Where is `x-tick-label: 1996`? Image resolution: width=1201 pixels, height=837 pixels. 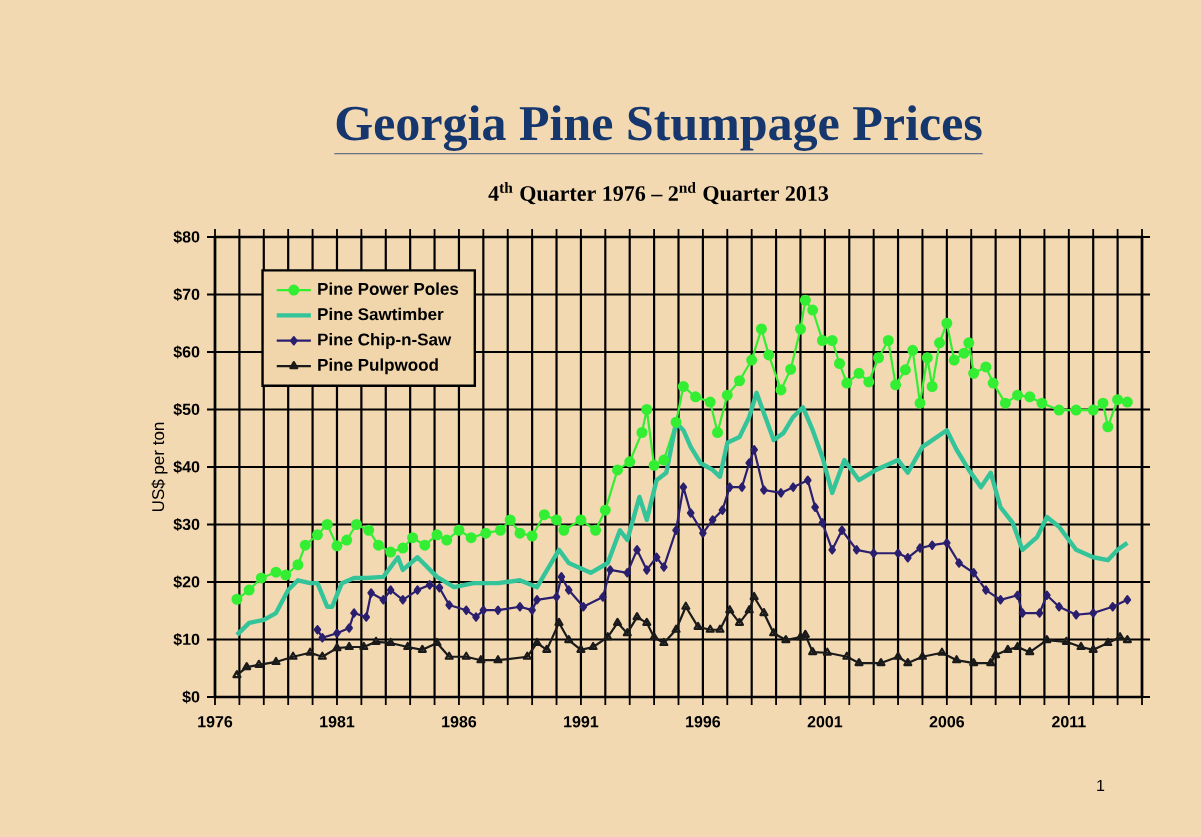 x-tick-label: 1996 is located at coordinates (703, 722).